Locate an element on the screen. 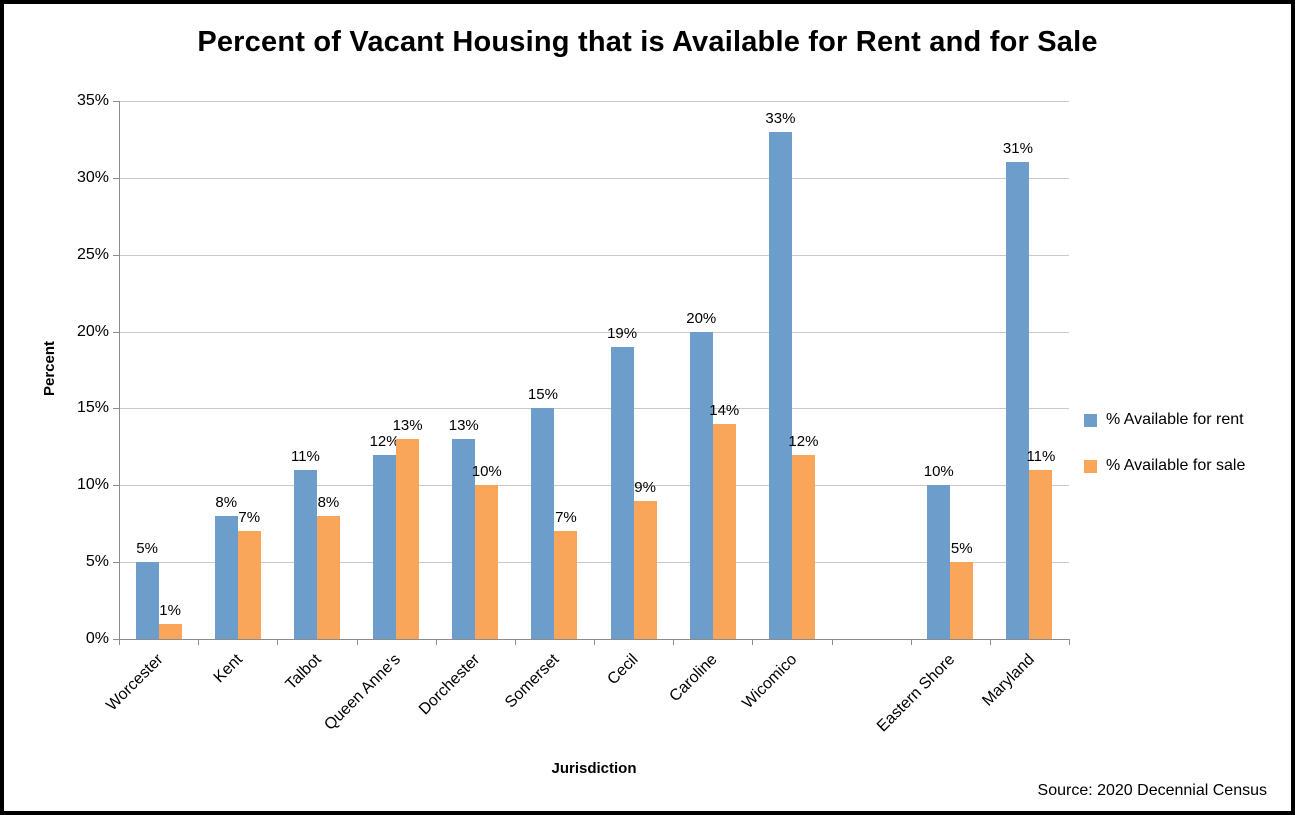 This screenshot has height=815, width=1295. bar-data-label: 1% is located at coordinates (170, 610).